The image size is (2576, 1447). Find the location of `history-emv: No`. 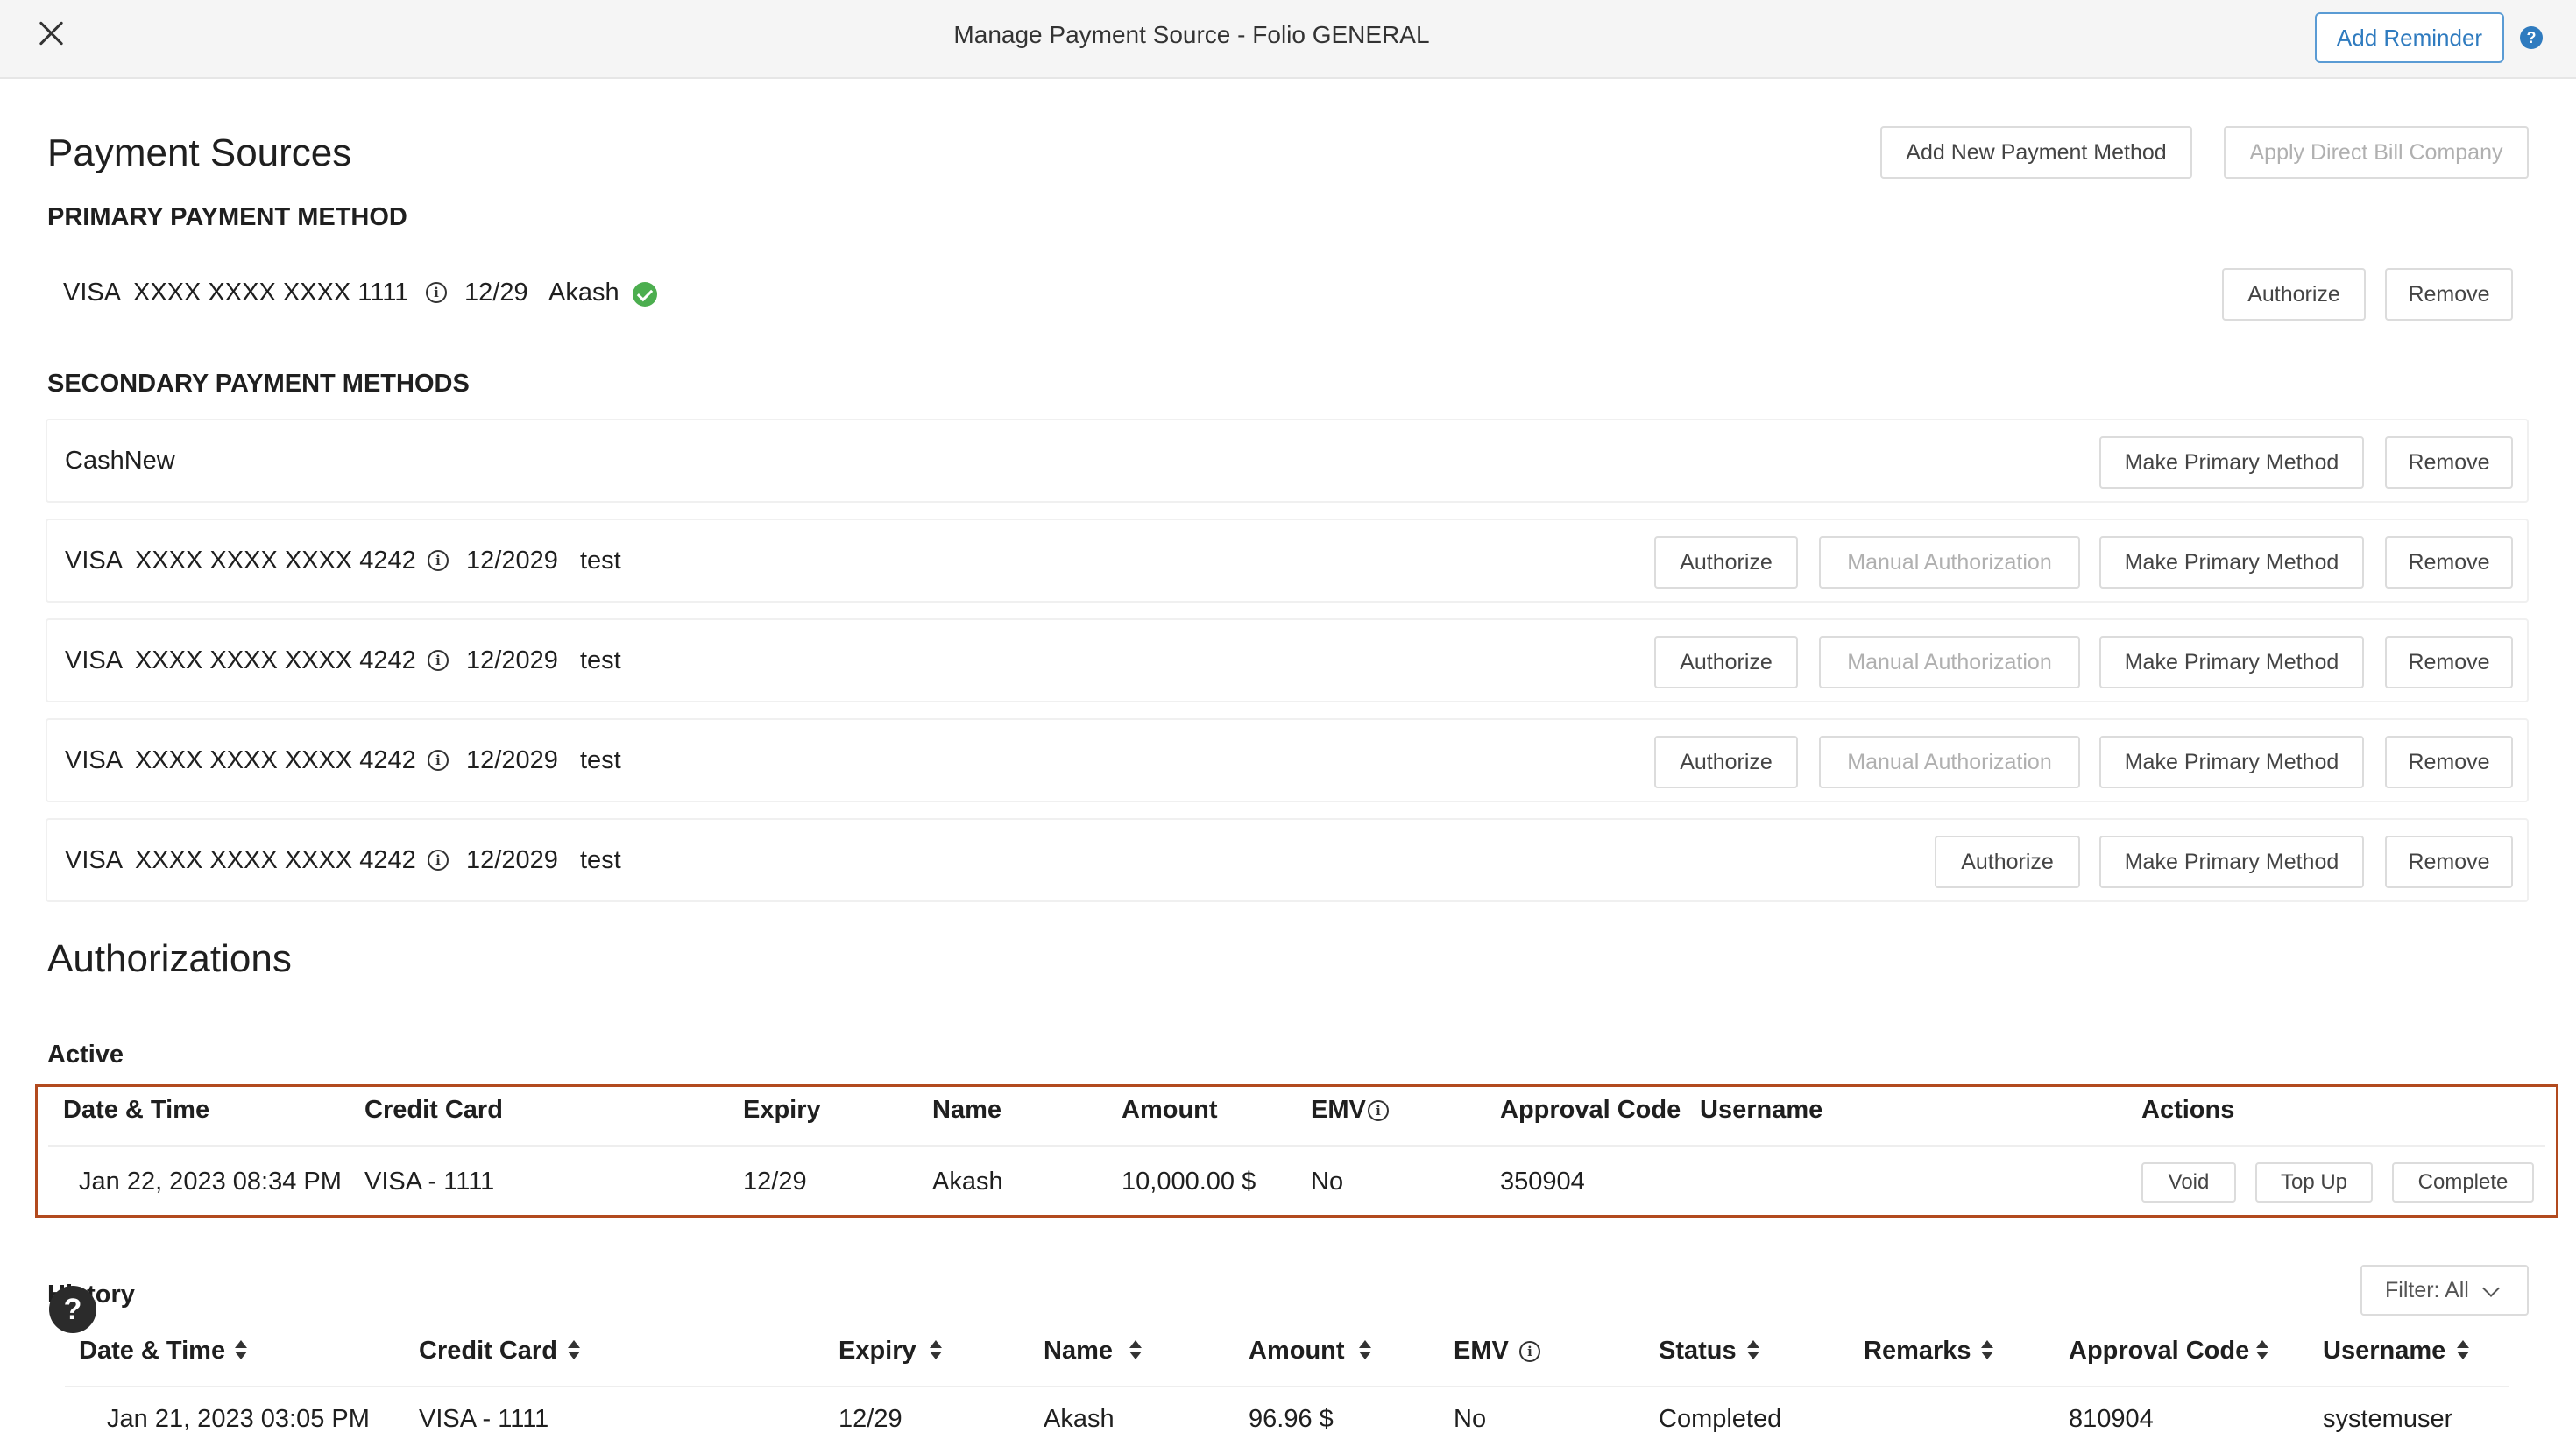

history-emv: No is located at coordinates (1470, 1419).